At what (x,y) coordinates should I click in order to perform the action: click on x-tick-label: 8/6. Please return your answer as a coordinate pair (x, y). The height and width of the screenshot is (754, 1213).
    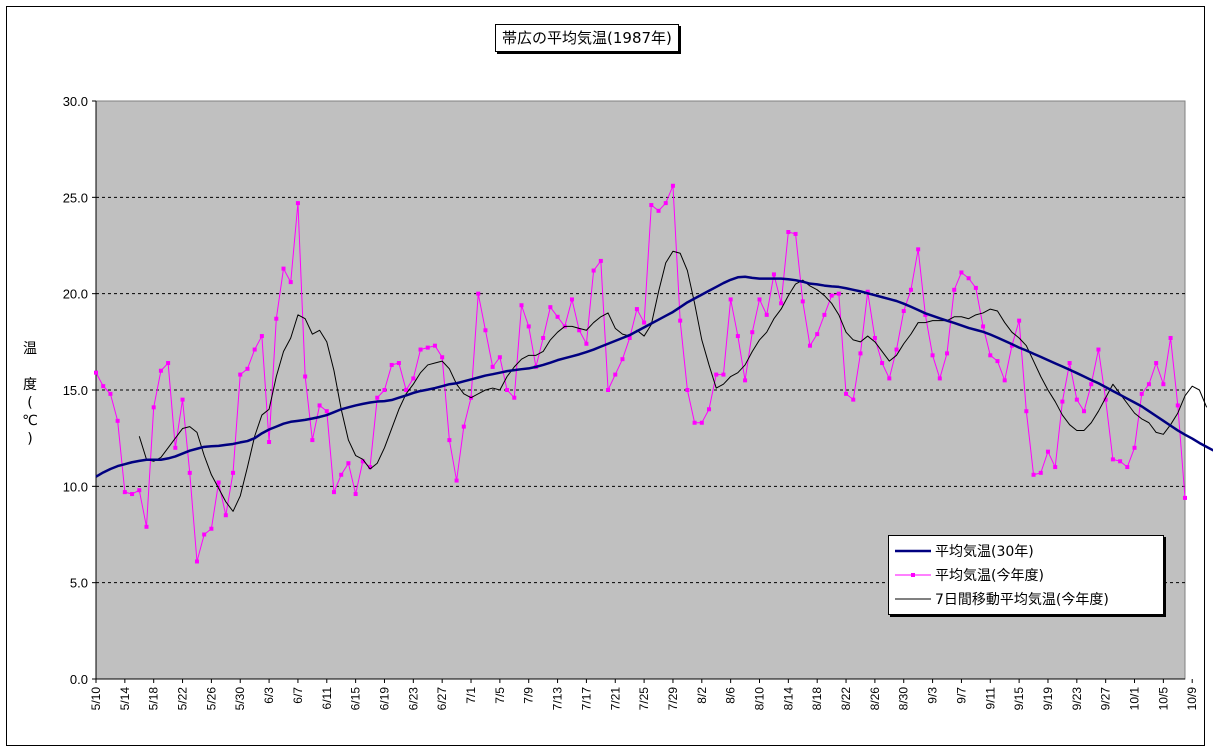
    Looking at the image, I should click on (731, 695).